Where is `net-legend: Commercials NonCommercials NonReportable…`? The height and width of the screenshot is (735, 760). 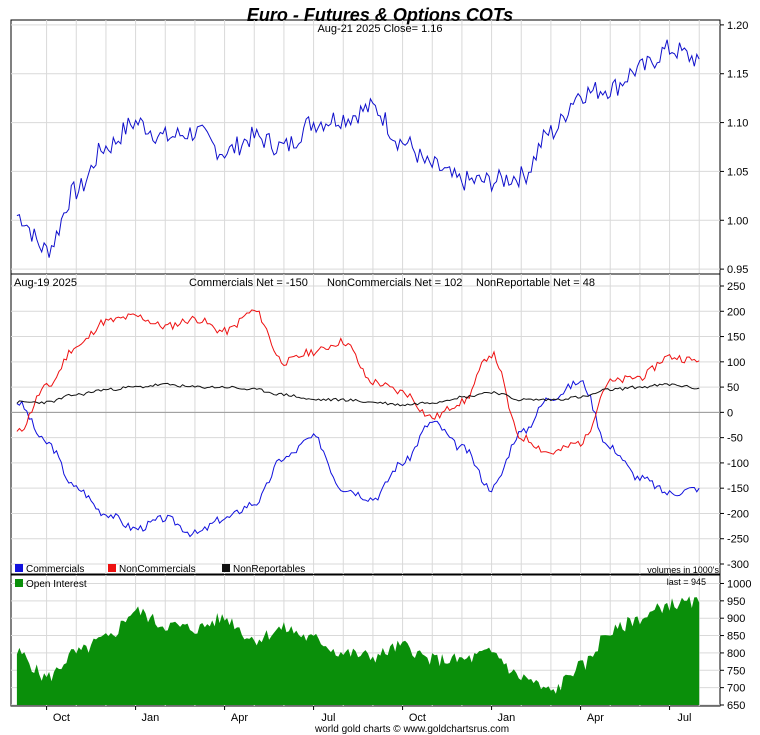 net-legend: Commercials NonCommercials NonReportable… is located at coordinates (160, 569).